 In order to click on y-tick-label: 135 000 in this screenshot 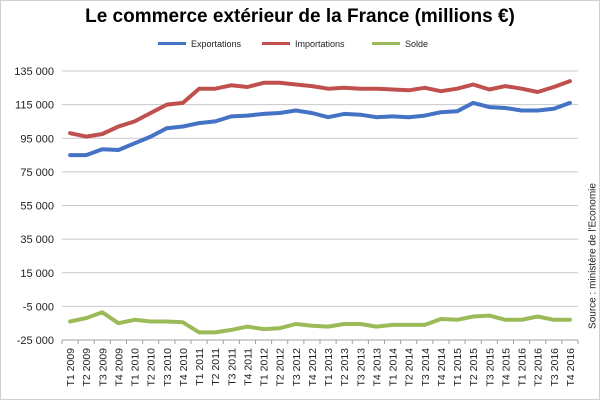, I will do `click(34, 72)`.